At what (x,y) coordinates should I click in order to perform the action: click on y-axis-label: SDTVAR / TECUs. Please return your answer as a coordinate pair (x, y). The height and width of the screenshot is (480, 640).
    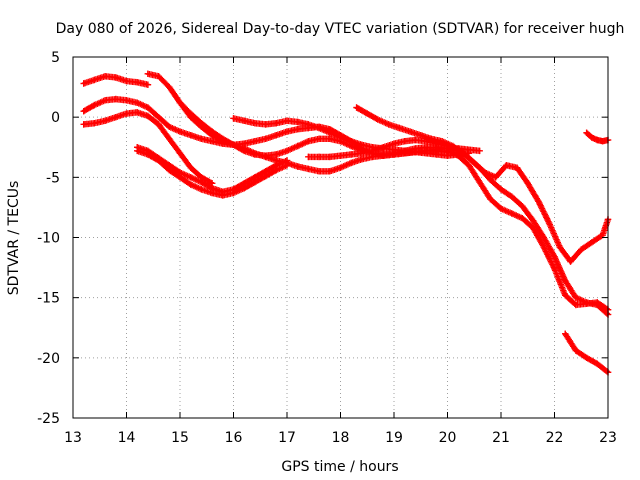
    Looking at the image, I should click on (14, 238).